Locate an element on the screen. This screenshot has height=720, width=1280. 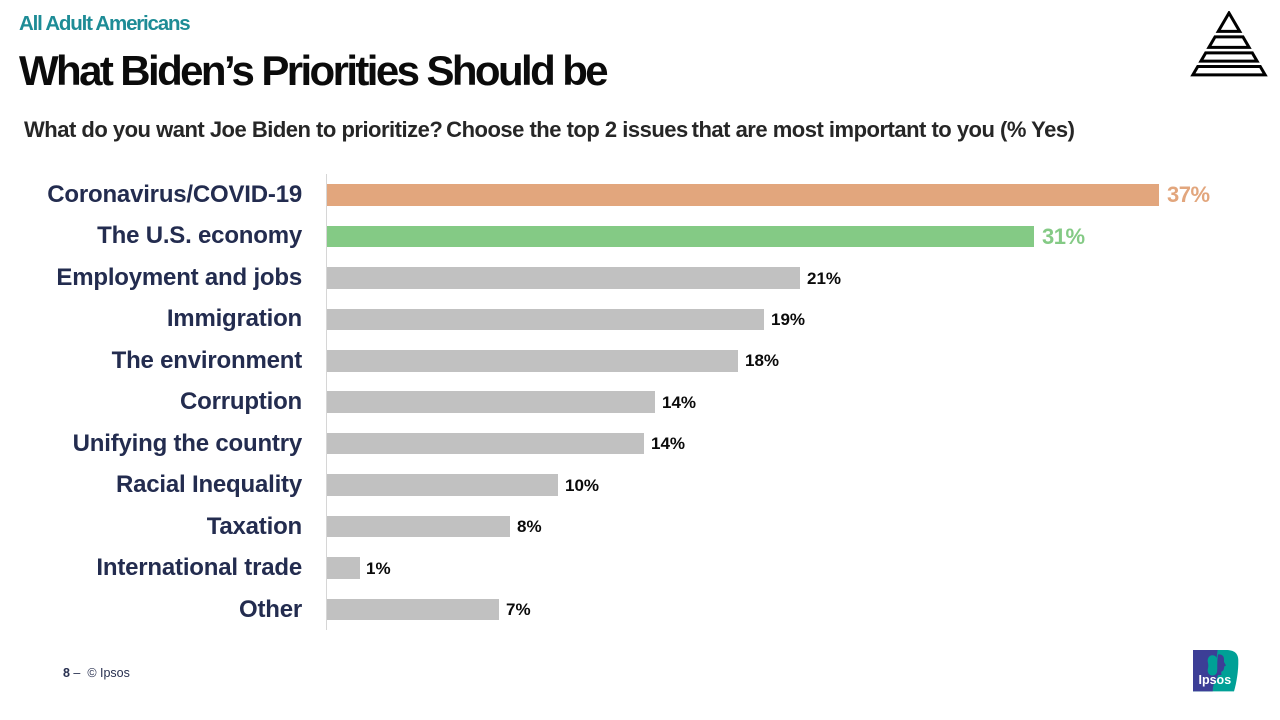
svg-text: Ipsos is located at coordinates (1215, 680).